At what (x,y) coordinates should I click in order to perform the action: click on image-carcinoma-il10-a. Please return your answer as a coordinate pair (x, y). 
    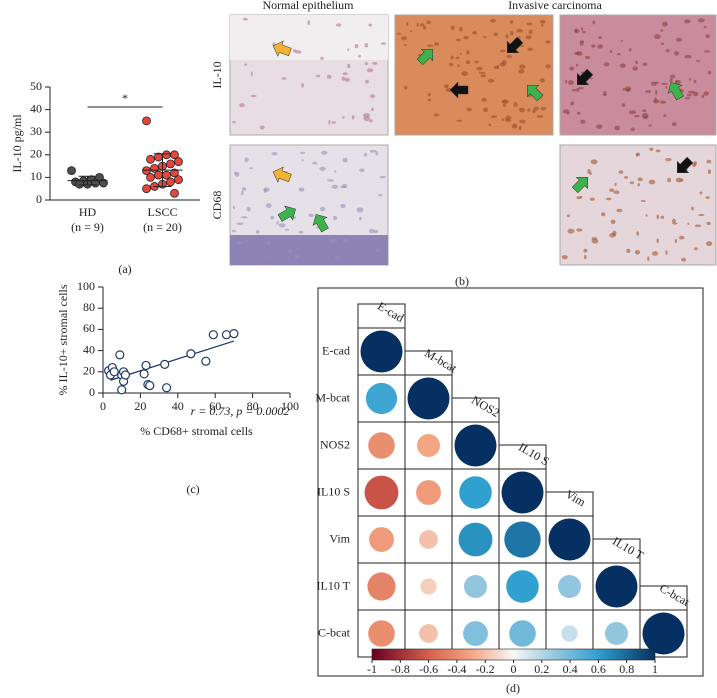
    Looking at the image, I should click on (474, 75).